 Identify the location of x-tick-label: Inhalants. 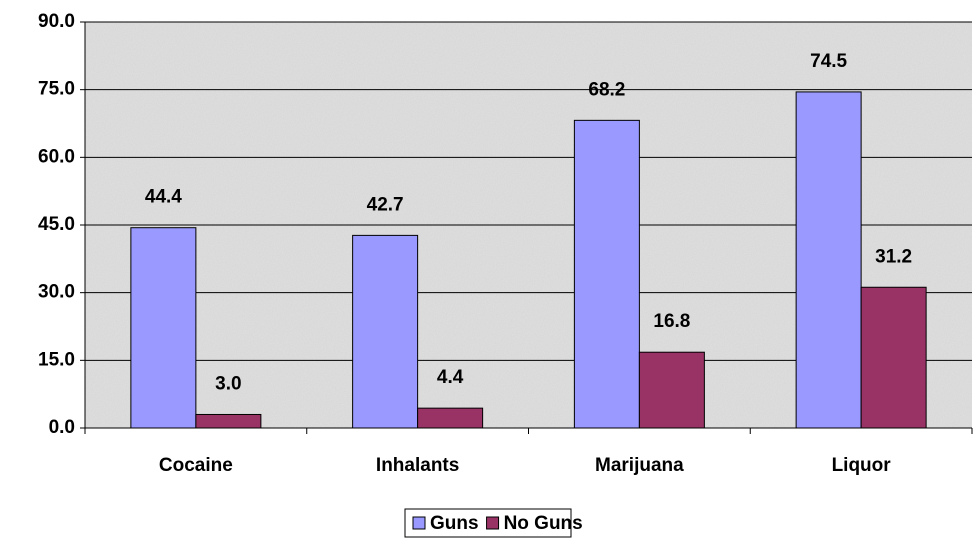
(417, 465).